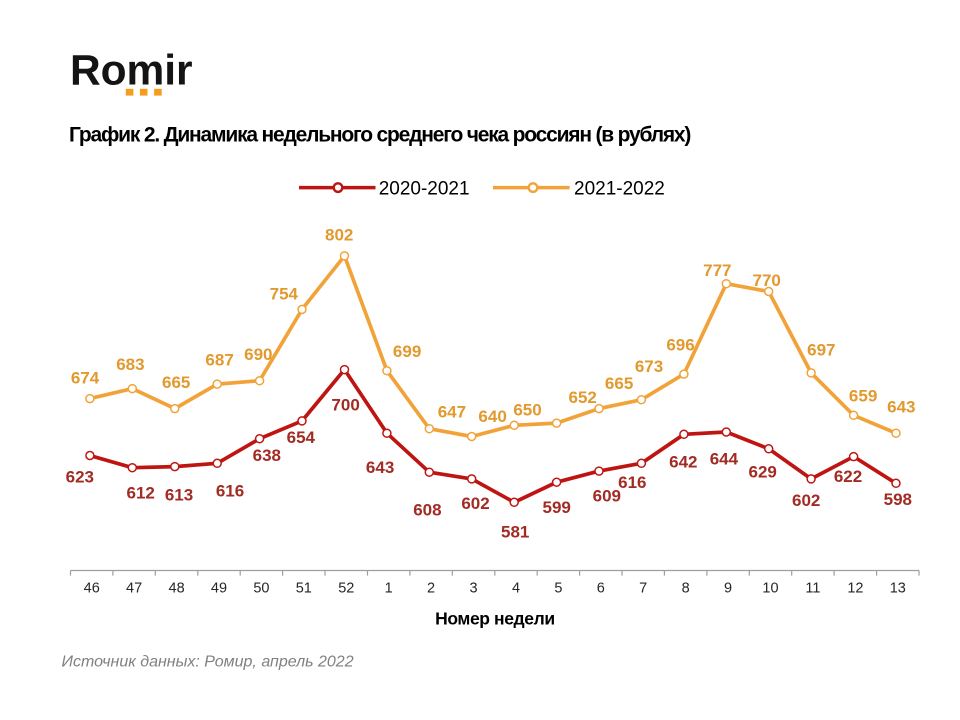 This screenshot has width=960, height=720. What do you see at coordinates (557, 507) in the screenshot?
I see `svg-text: 599` at bounding box center [557, 507].